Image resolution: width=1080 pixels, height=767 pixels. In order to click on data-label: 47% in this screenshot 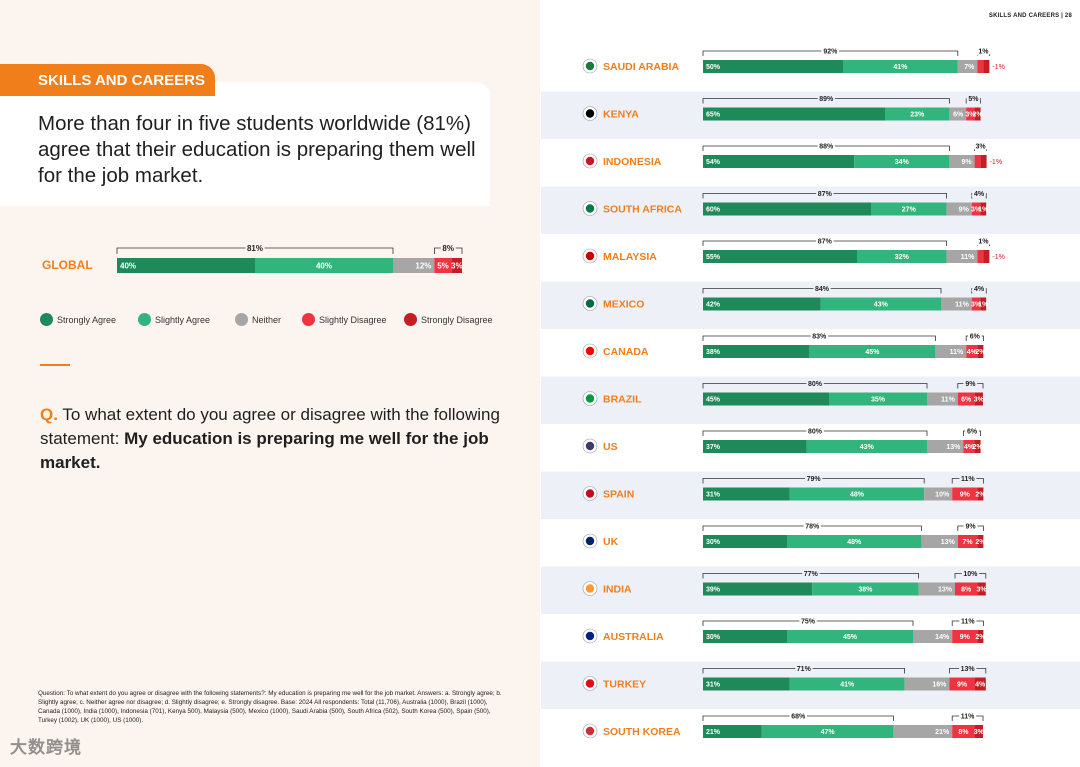, I will do `click(828, 732)`.